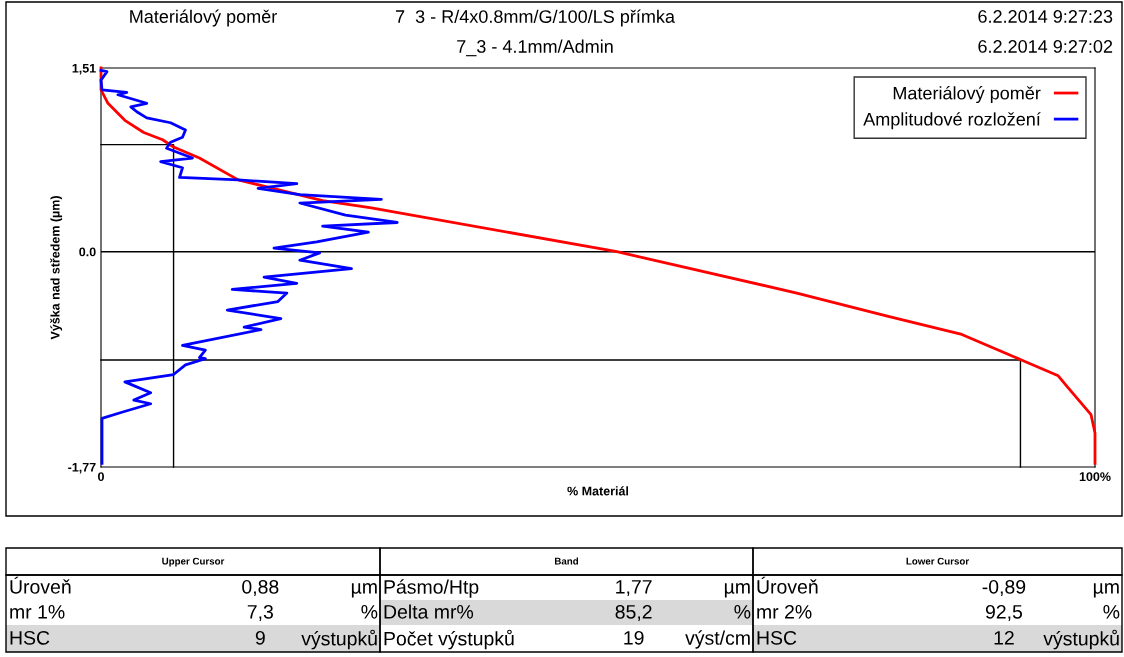 Image resolution: width=1124 pixels, height=657 pixels. What do you see at coordinates (1004, 588) in the screenshot?
I see `text: -0,89` at bounding box center [1004, 588].